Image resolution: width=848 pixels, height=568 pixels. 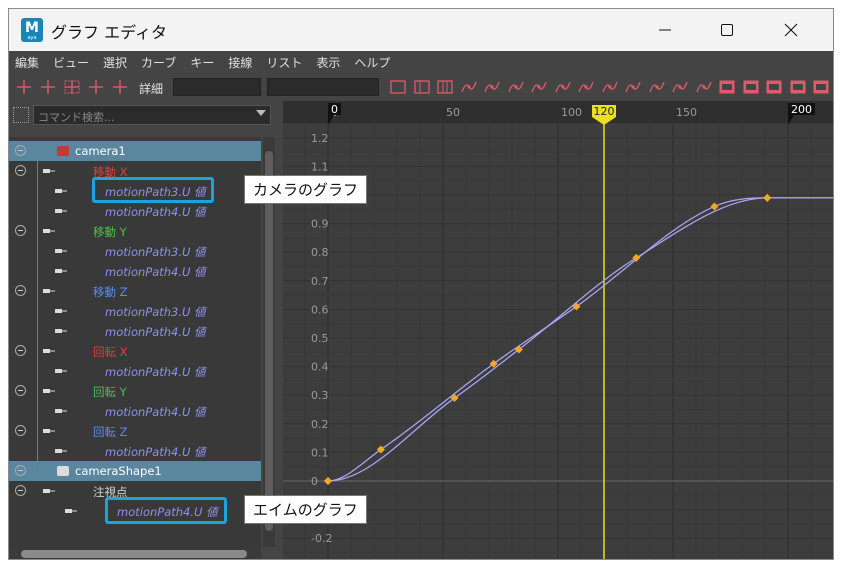 What do you see at coordinates (115, 62) in the screenshot?
I see `menu-select: 選択` at bounding box center [115, 62].